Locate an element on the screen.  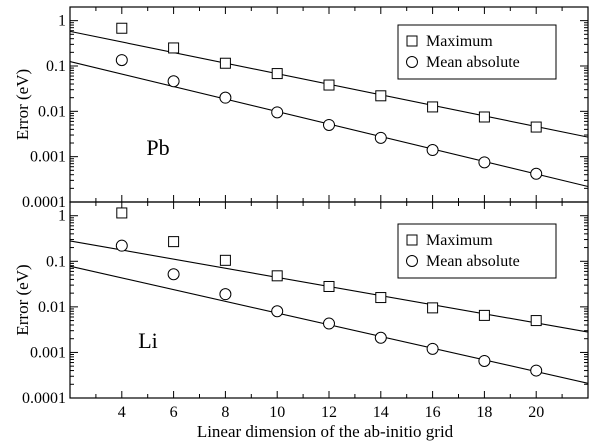
x-tick-label: 12 is located at coordinates (329, 412).